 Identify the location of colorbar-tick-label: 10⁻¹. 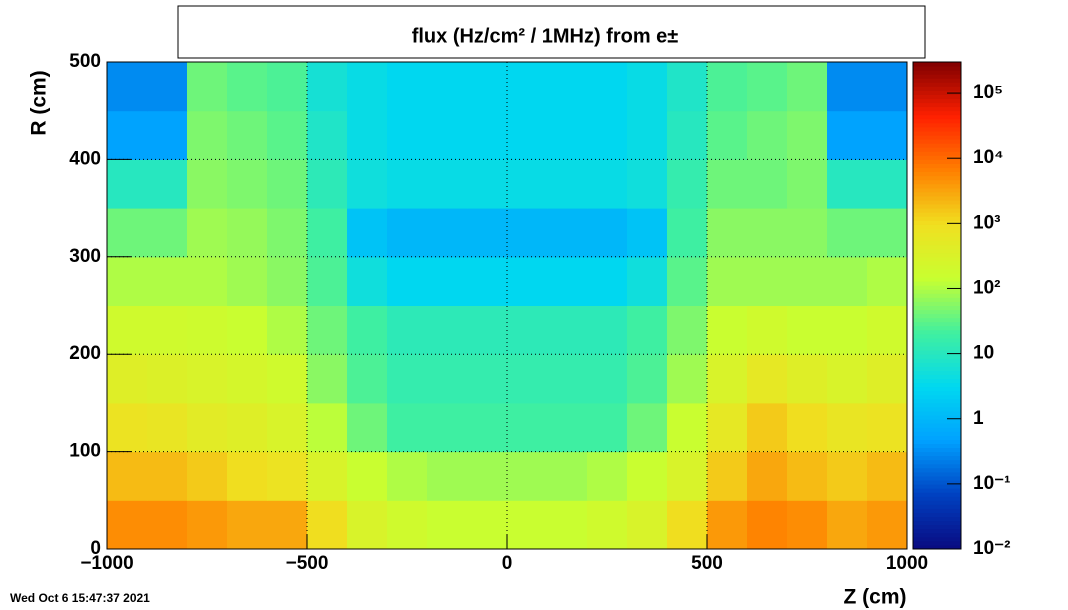
(992, 483).